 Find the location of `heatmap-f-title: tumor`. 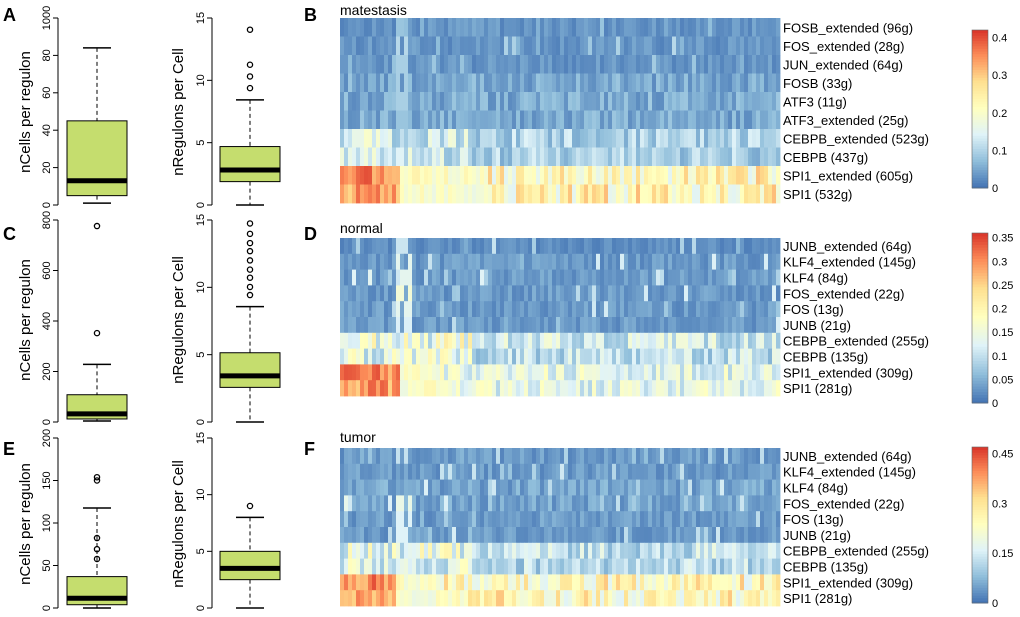

heatmap-f-title: tumor is located at coordinates (358, 437).